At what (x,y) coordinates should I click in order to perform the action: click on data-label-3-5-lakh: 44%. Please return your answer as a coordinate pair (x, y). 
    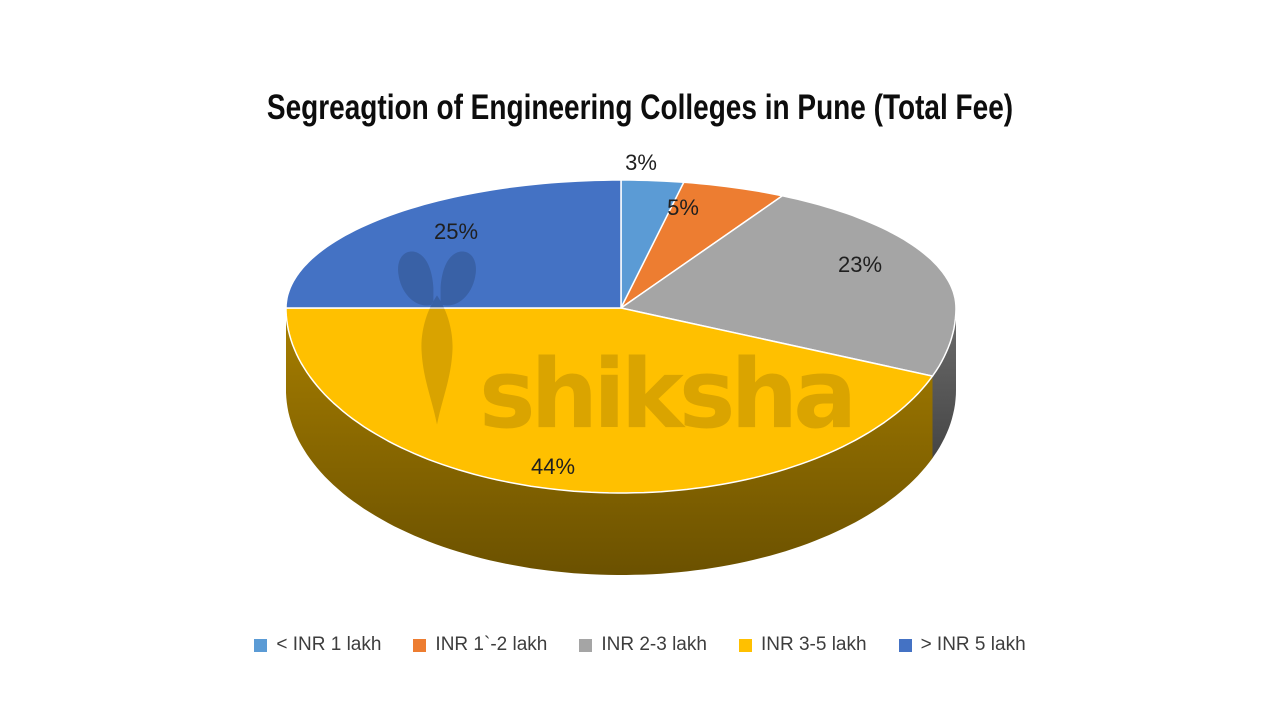
    Looking at the image, I should click on (553, 466).